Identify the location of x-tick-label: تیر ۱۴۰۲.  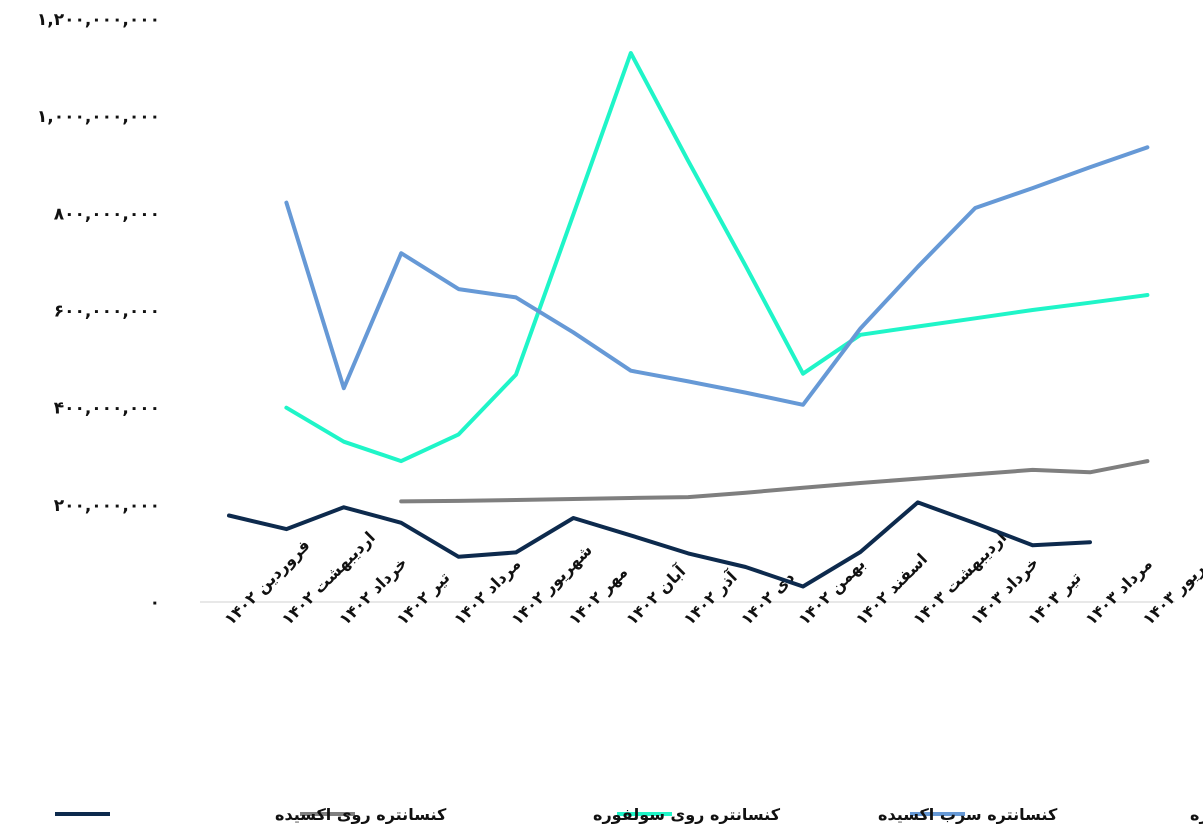
(423, 598).